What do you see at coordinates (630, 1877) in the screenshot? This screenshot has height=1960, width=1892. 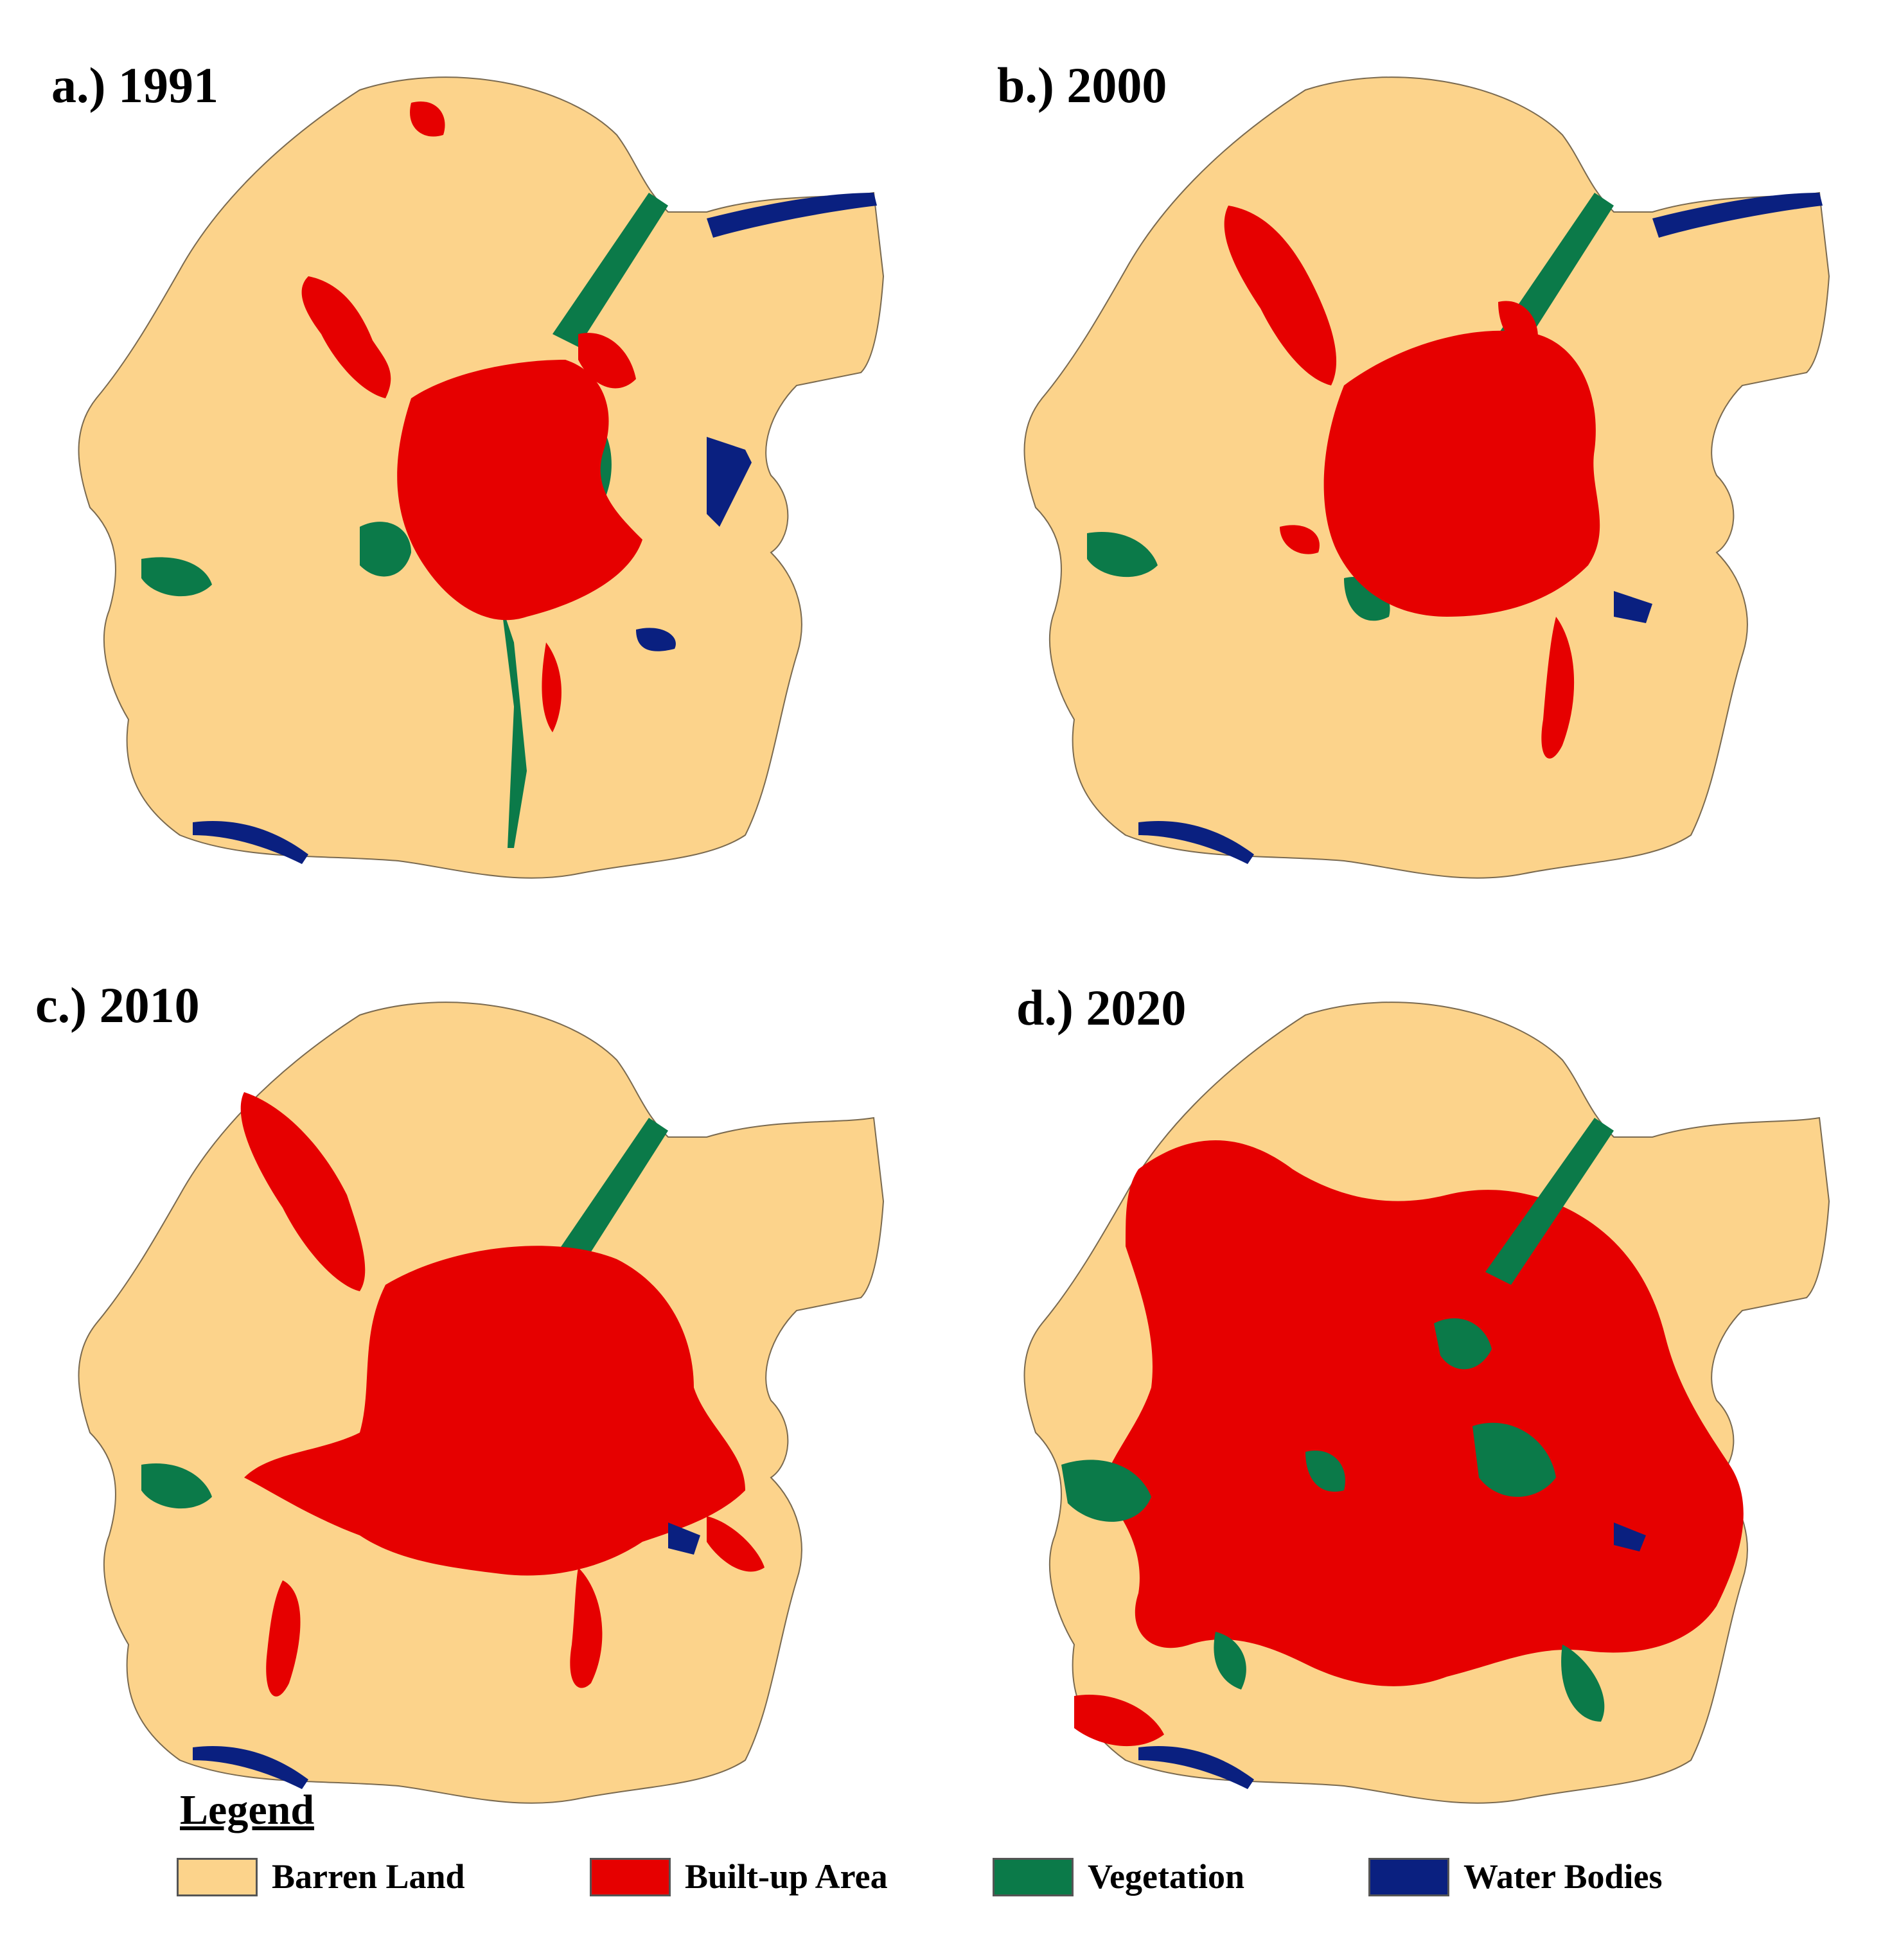 I see `built-up-area-swatch` at bounding box center [630, 1877].